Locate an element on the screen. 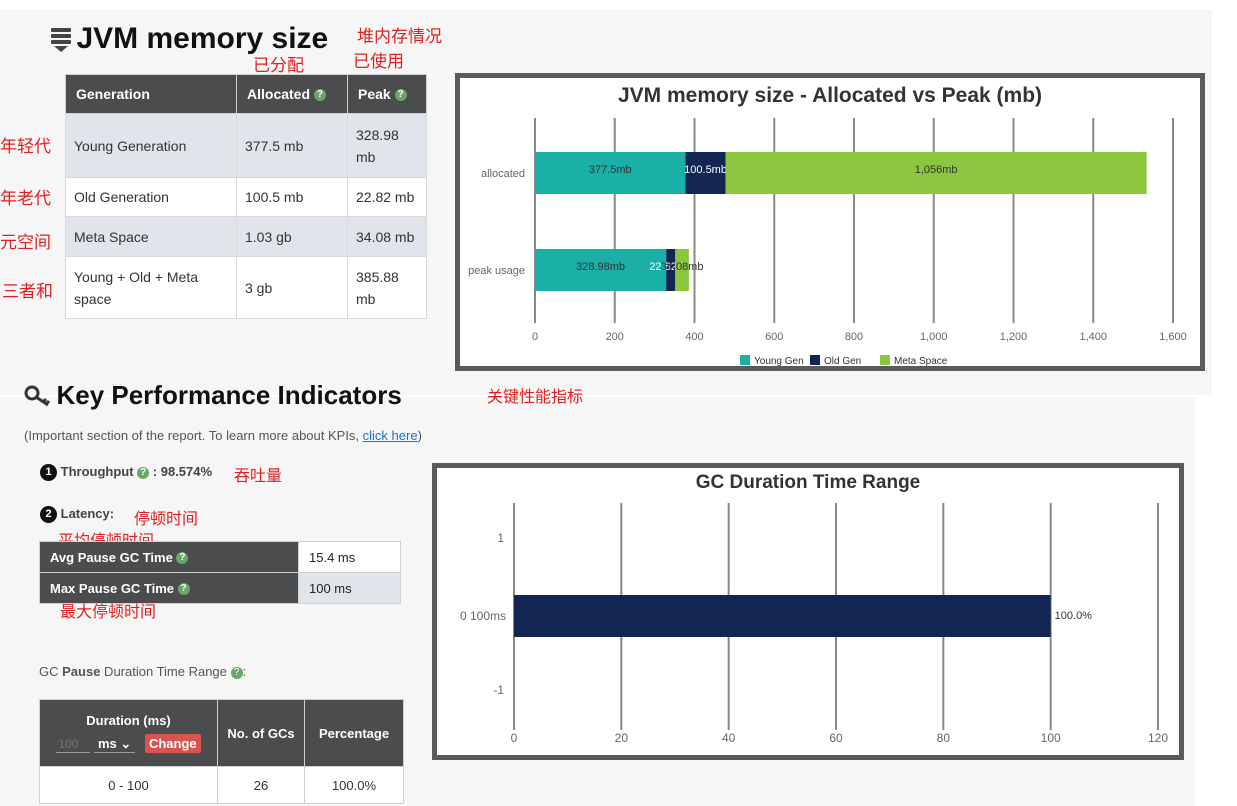 Image resolution: width=1237 pixels, height=806 pixels. x-tick-label: 40 is located at coordinates (729, 738).